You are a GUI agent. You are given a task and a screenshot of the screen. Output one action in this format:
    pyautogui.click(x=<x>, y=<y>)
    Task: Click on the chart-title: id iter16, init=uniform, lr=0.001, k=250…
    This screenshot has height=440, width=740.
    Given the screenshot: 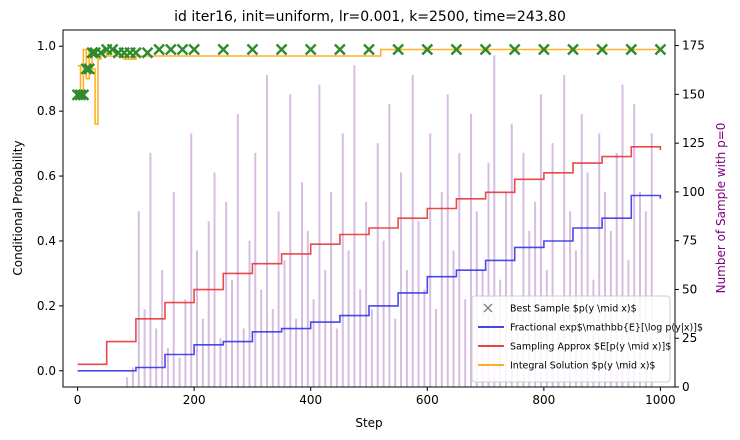 What is the action you would take?
    pyautogui.click(x=370, y=17)
    